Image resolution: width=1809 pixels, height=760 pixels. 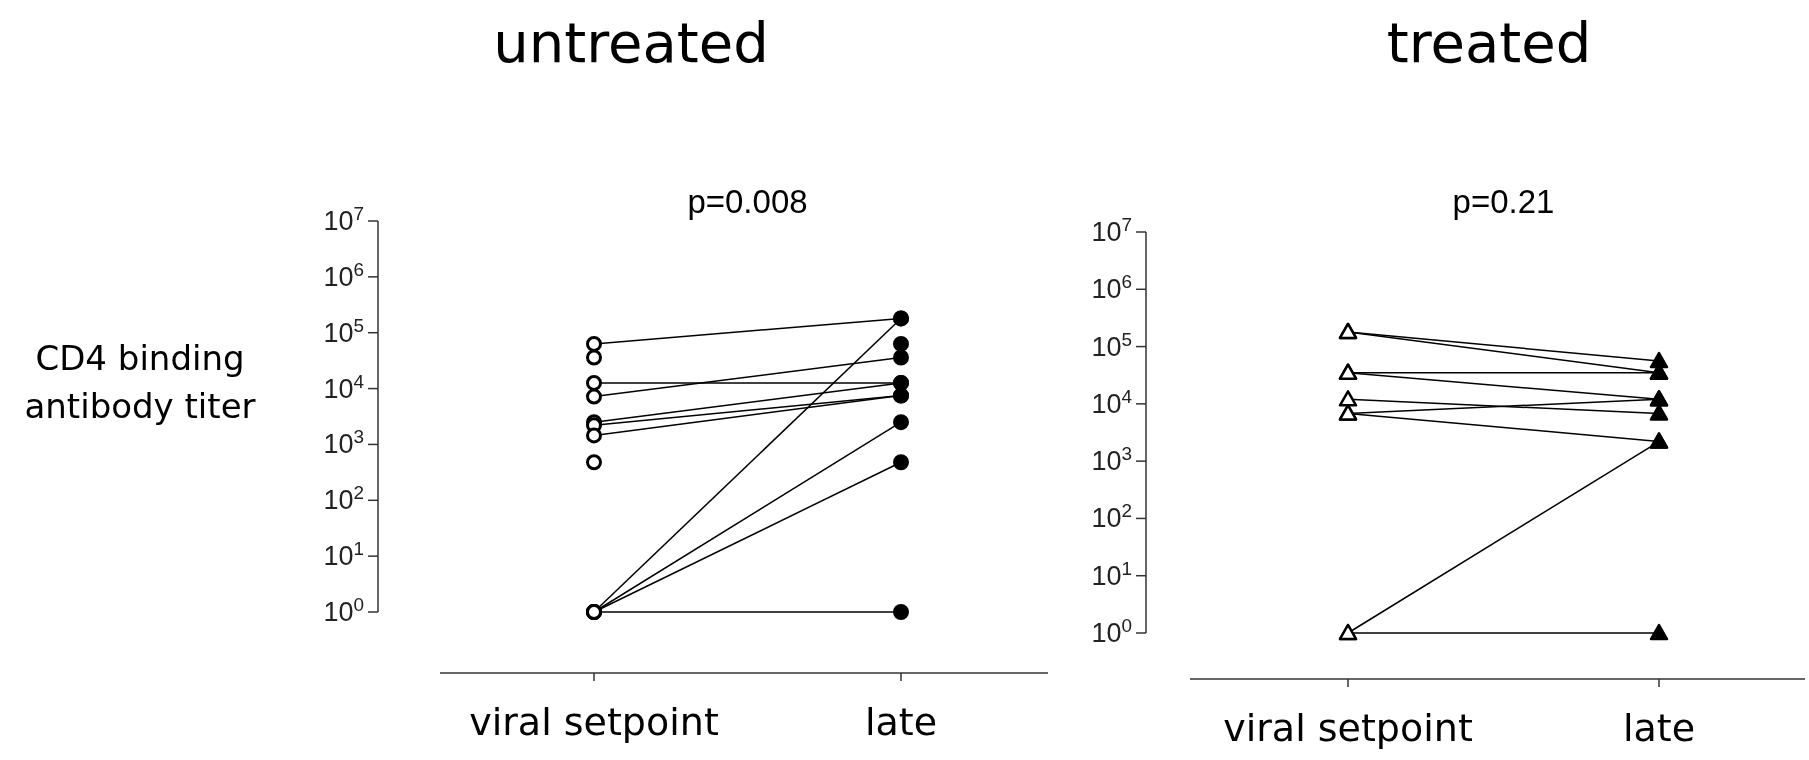 What do you see at coordinates (140, 382) in the screenshot?
I see `y-axis-title: CD4 binding antibody titer` at bounding box center [140, 382].